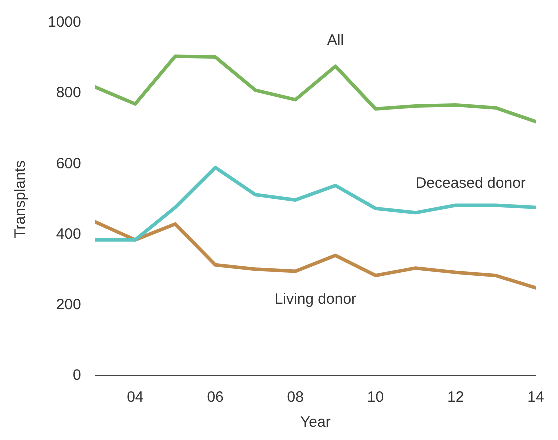 The image size is (558, 440). What do you see at coordinates (69, 163) in the screenshot?
I see `y-tick-label: 600` at bounding box center [69, 163].